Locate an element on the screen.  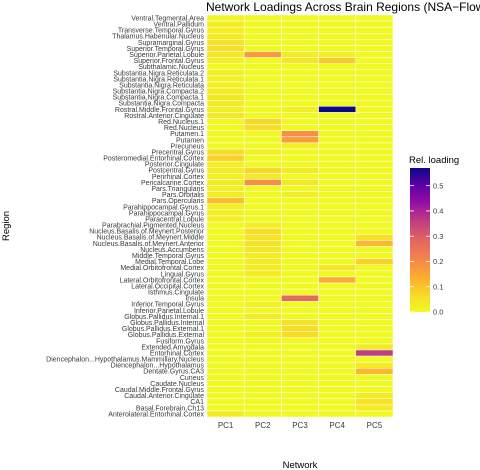
region-tick-label: Nucleus.Basalis.of.Meynert.Posterior is located at coordinates (146, 232).